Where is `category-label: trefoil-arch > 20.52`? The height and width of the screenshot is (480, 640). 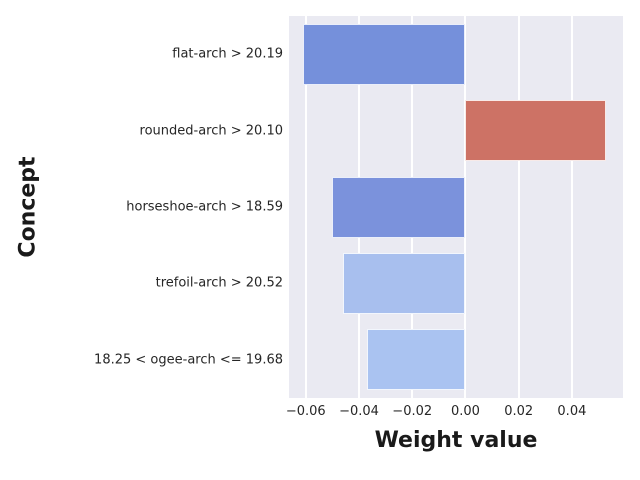 category-label: trefoil-arch > 20.52 is located at coordinates (219, 283).